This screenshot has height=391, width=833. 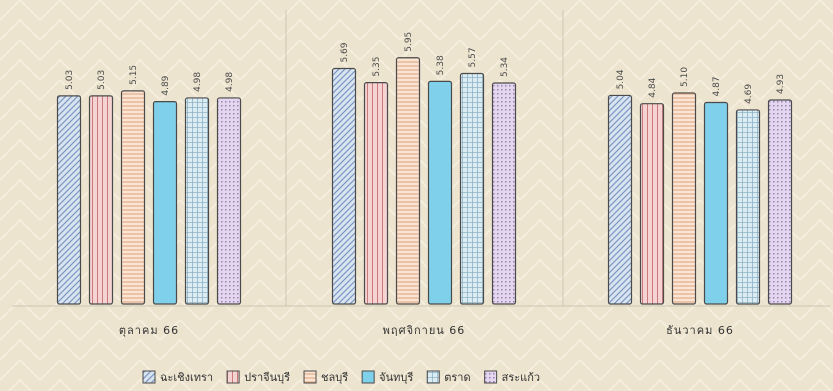 I want to click on category-label: ตุลาคม 66, so click(x=149, y=330).